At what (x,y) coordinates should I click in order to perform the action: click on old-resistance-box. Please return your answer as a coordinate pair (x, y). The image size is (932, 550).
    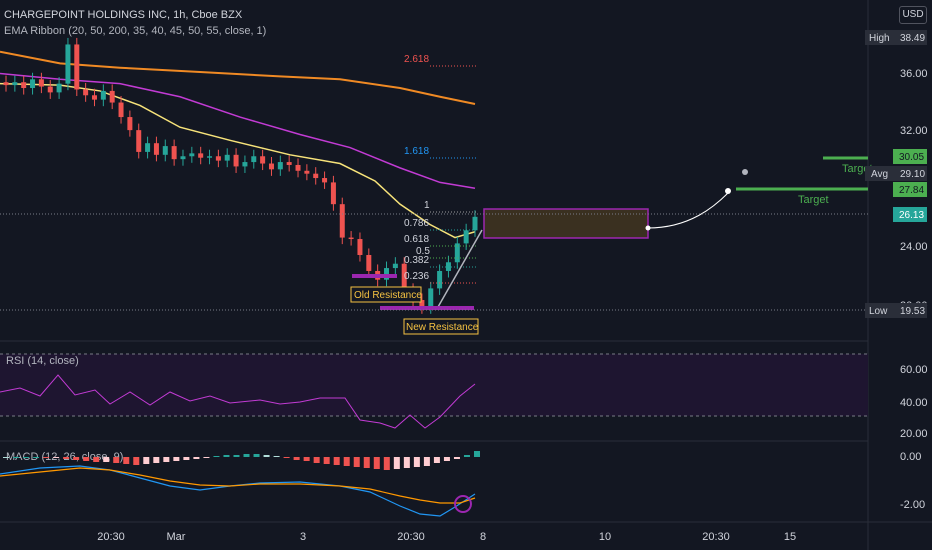
    Looking at the image, I should click on (386, 294).